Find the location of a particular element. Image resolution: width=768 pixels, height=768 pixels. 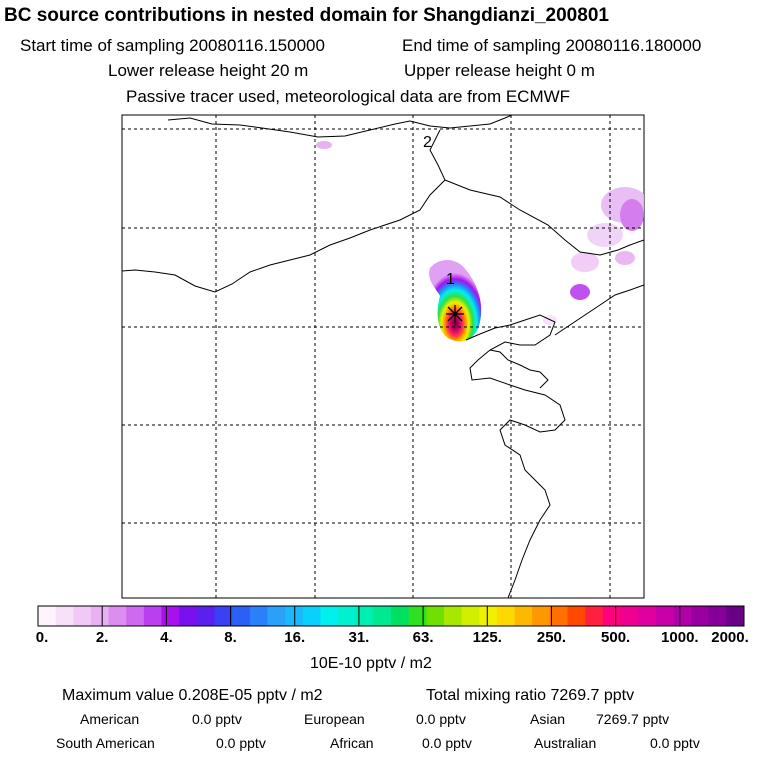

region-value-african: 0.0 pptv is located at coordinates (447, 743).